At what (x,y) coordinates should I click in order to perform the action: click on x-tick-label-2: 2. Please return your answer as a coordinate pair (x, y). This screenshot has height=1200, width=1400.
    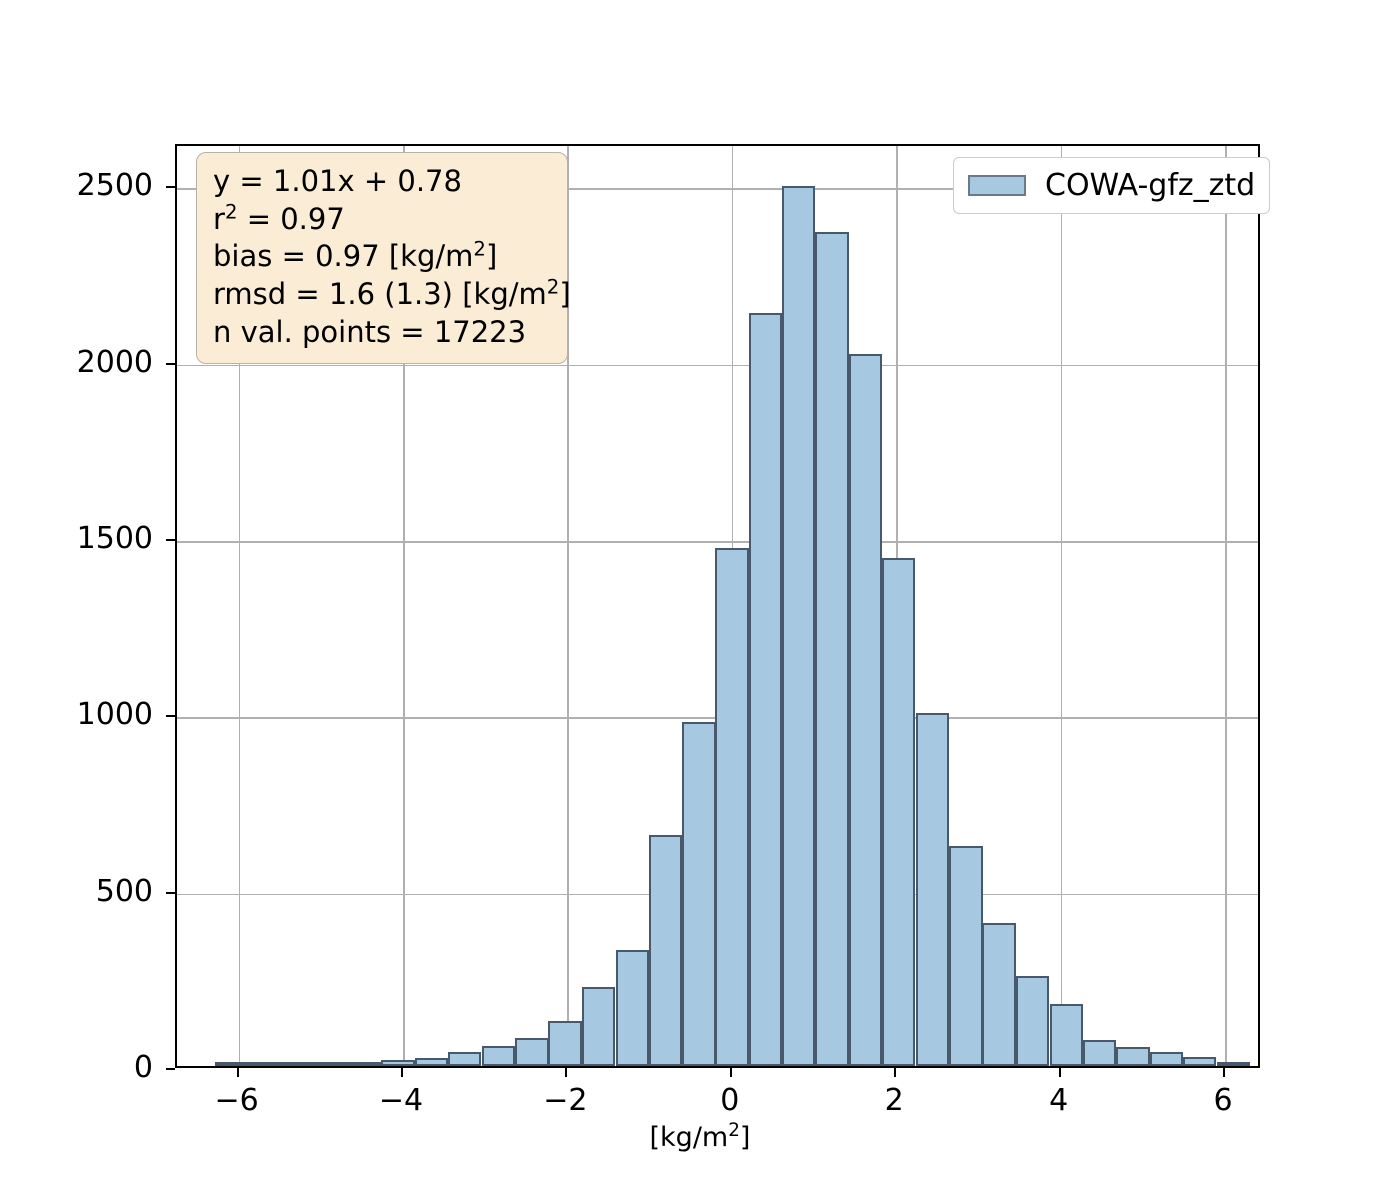
    Looking at the image, I should click on (894, 1100).